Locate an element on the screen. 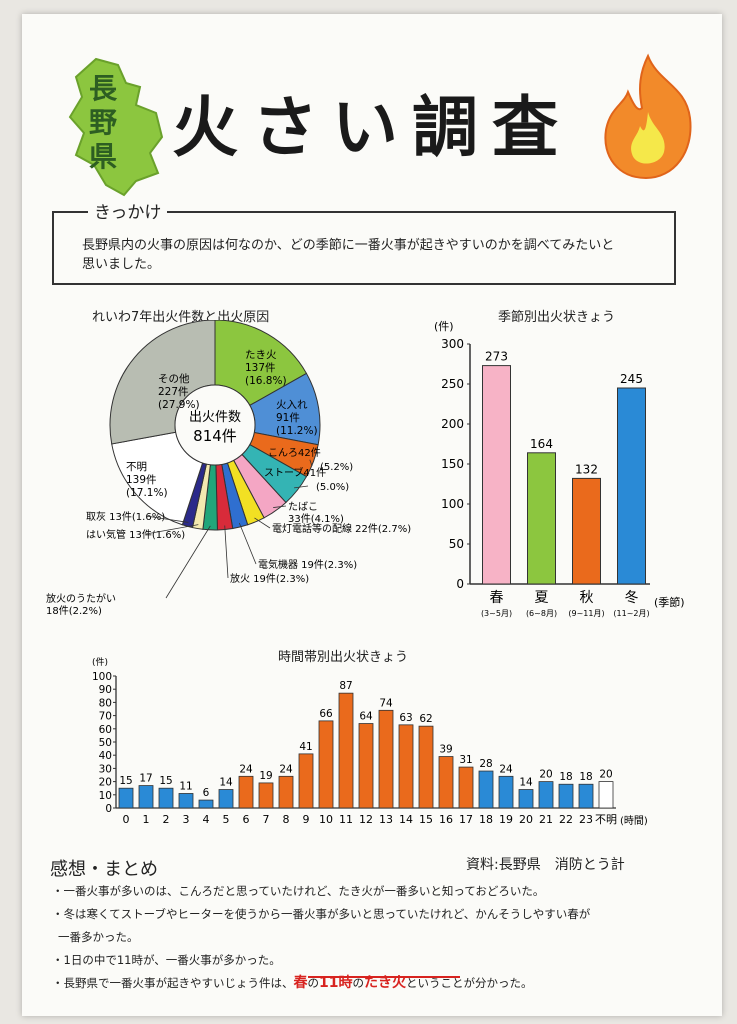 This screenshot has height=1024, width=737. hourly-bar-value: 63 is located at coordinates (405, 718).